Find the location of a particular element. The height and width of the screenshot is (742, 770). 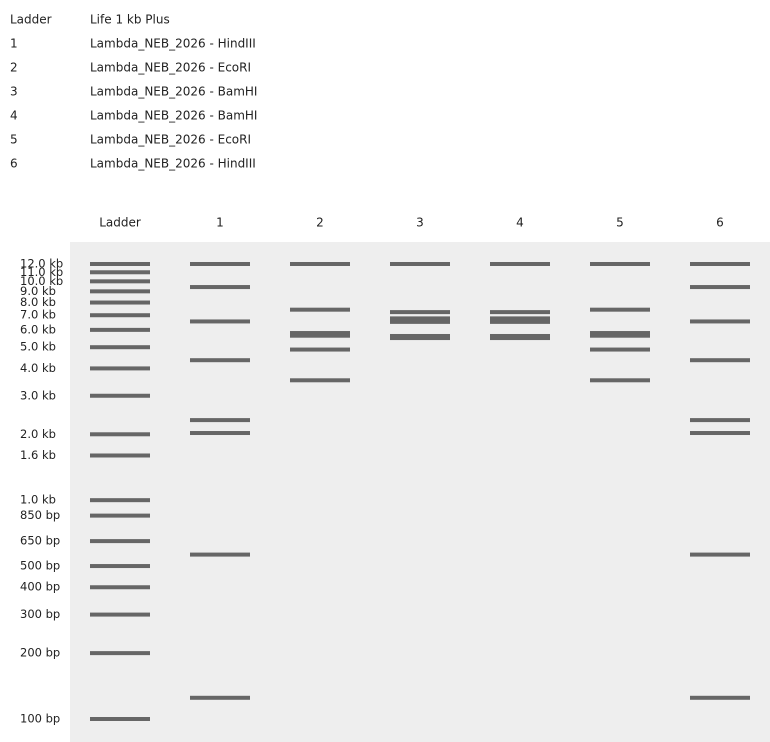

ladder-size-label: 850 bp is located at coordinates (40, 515).